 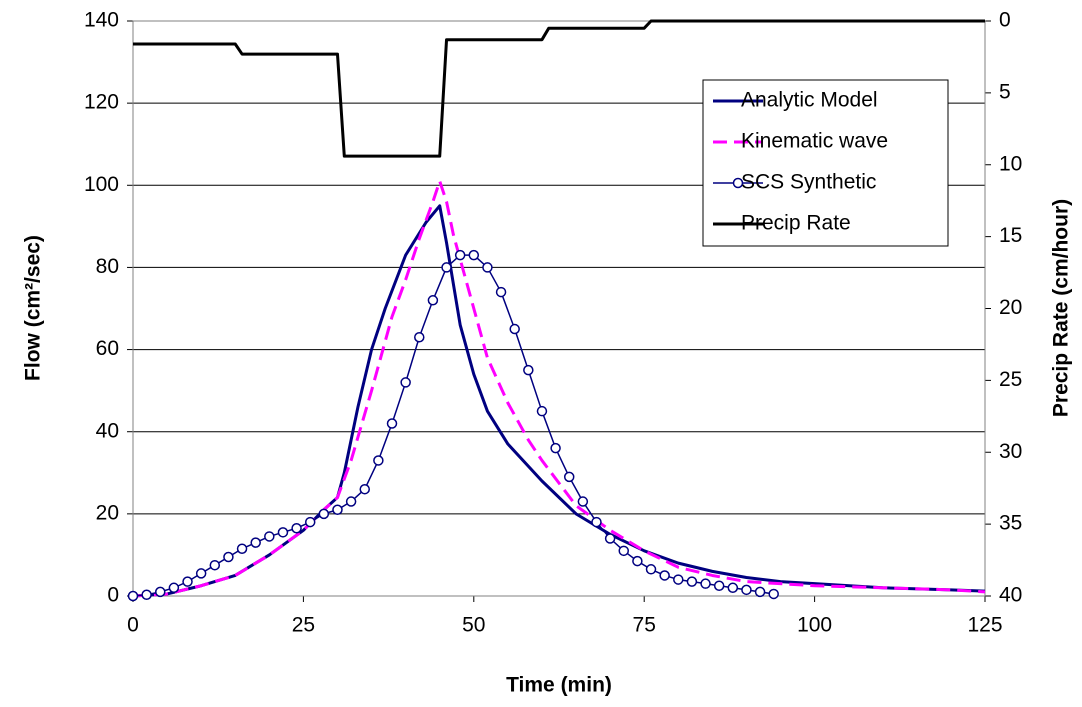 I want to click on x-tick-label: 50, so click(x=473, y=625).